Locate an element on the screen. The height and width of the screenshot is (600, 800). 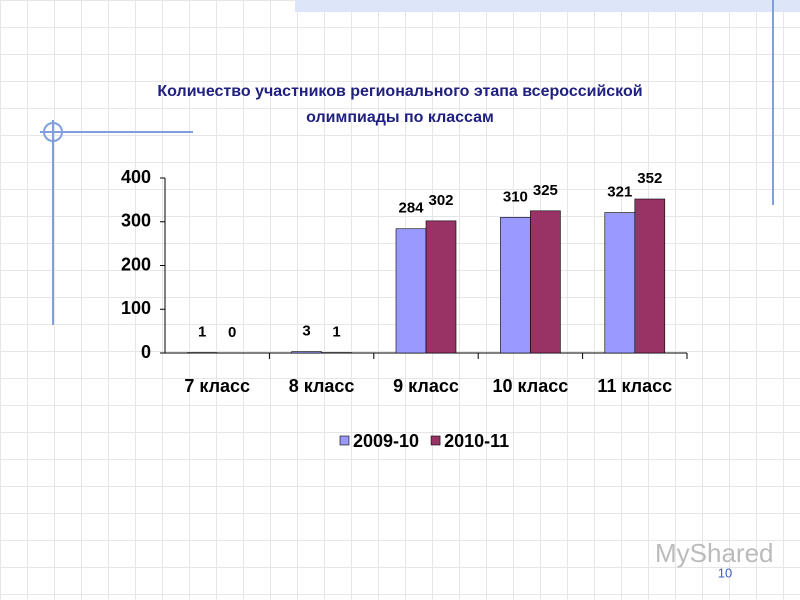
watermark: MyShared is located at coordinates (714, 553).